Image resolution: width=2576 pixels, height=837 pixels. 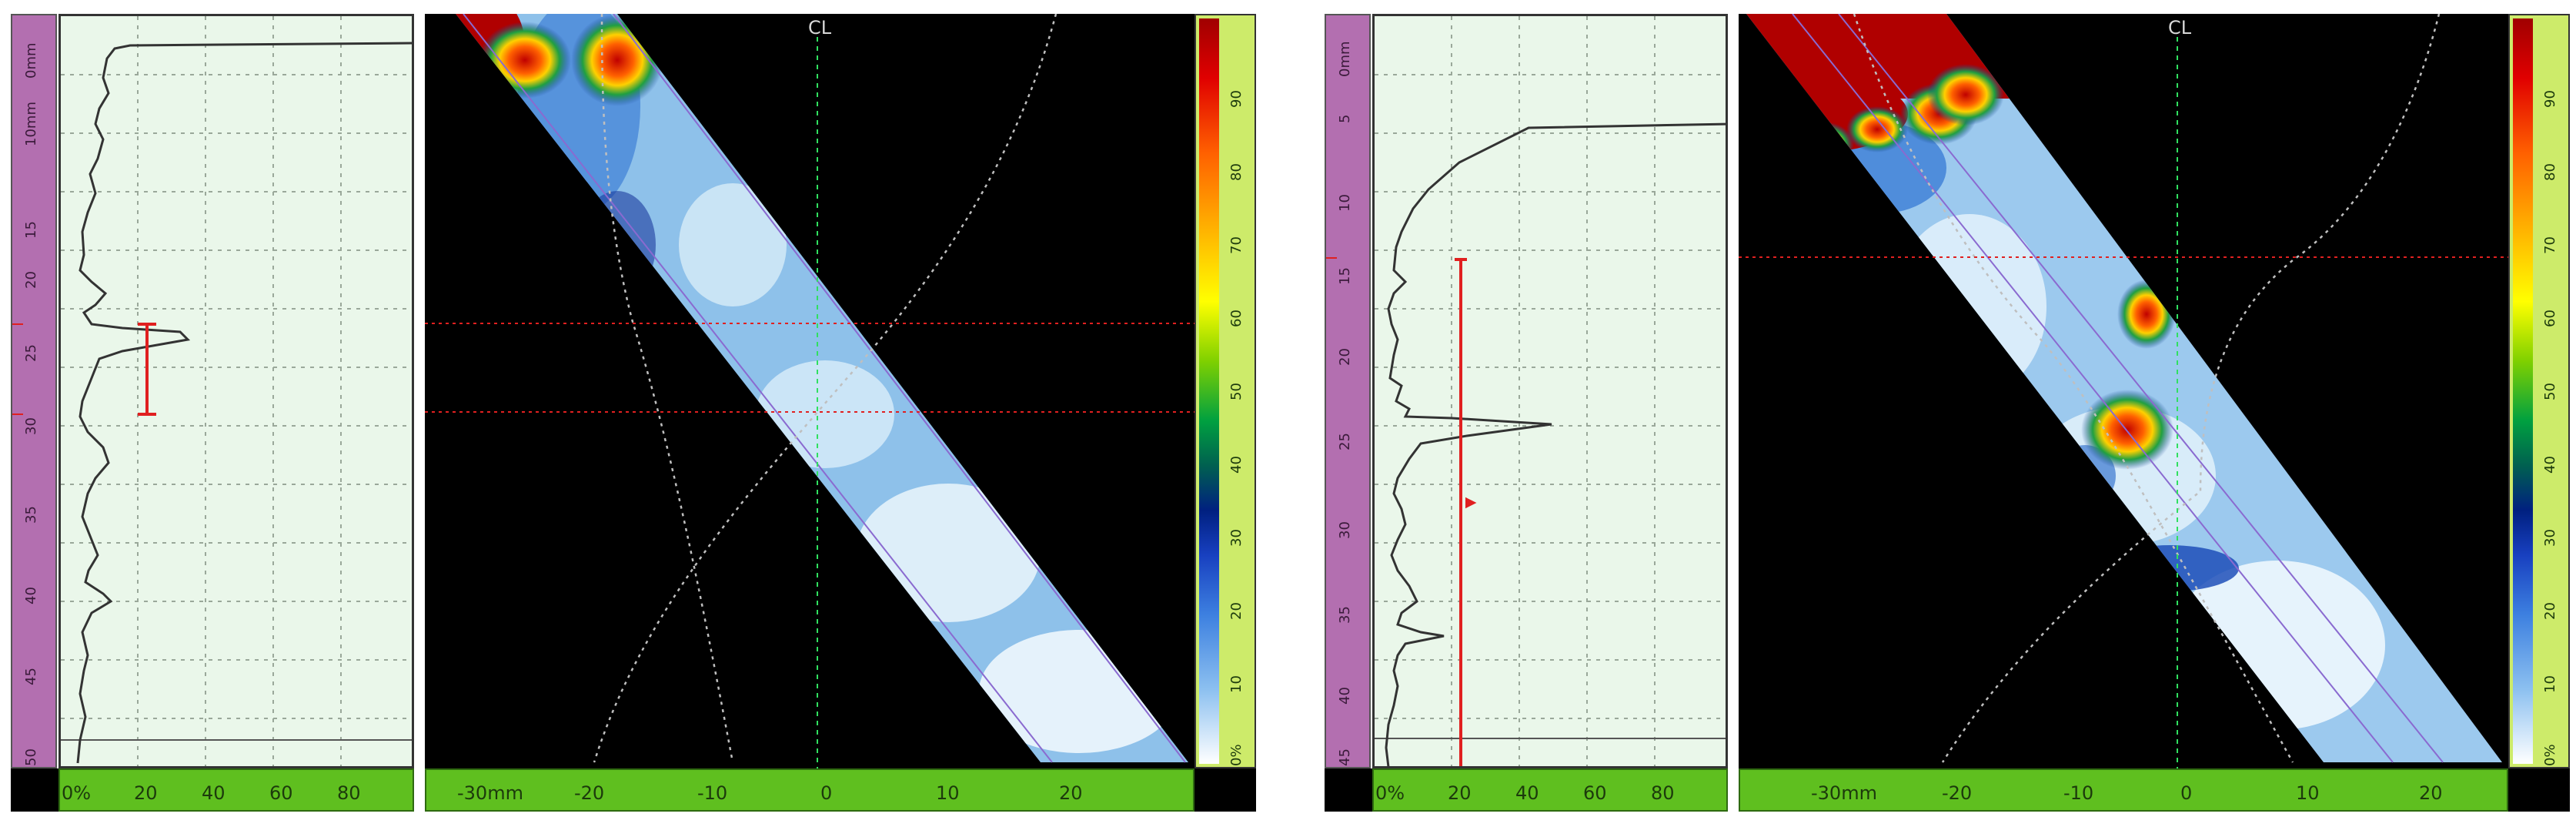 I want to click on depth-ruler: 0mm 5 10 15 20 25 30 35 40 45, so click(x=1348, y=391).